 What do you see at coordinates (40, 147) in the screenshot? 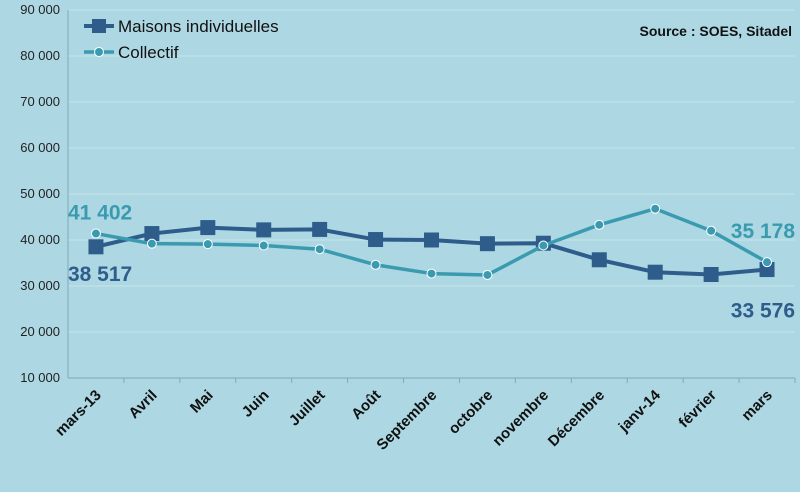
I see `y-tick-label: 60 000` at bounding box center [40, 147].